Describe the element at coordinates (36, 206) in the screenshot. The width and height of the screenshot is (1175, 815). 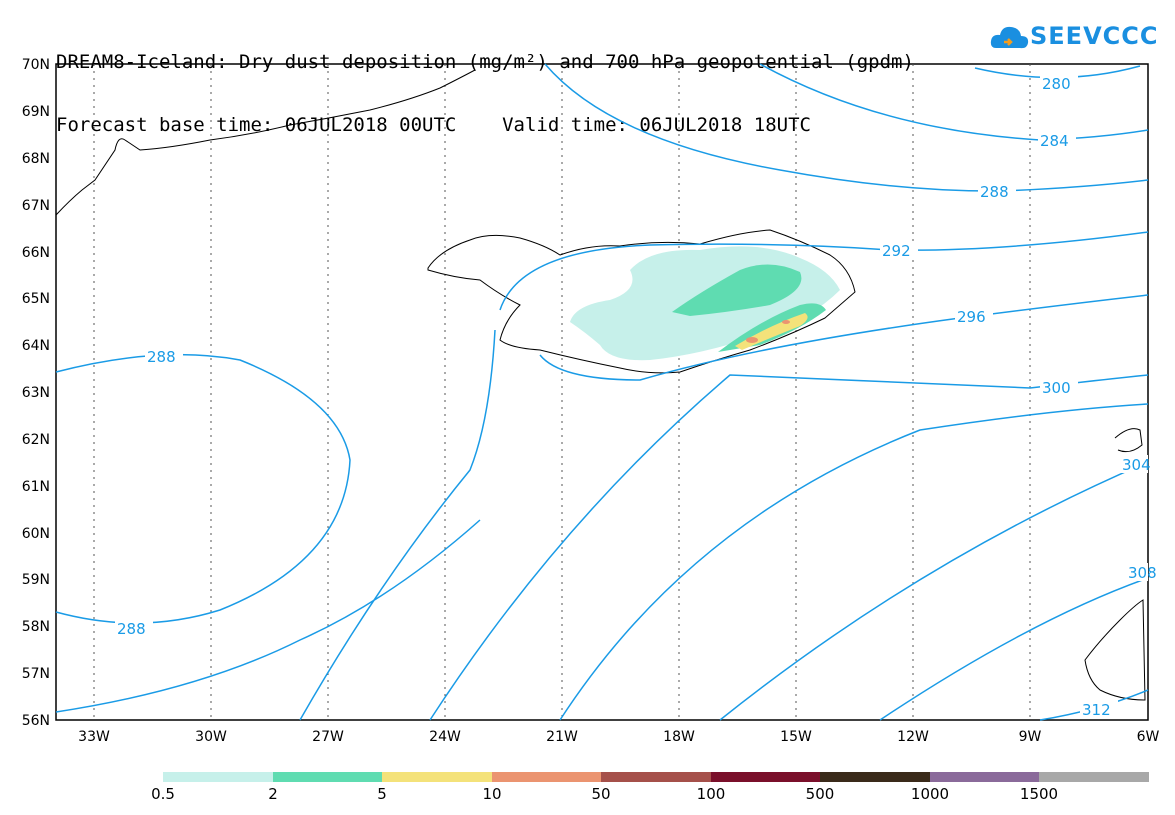
I see `lat-label: 67N` at that location.